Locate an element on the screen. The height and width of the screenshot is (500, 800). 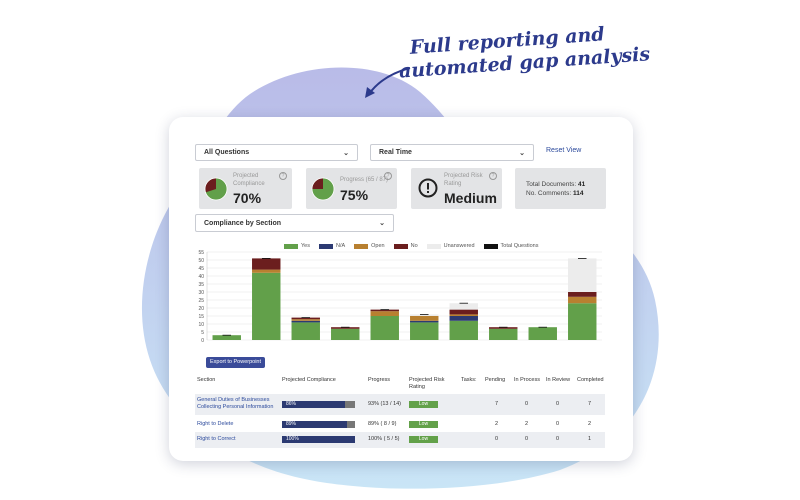
time-select-value: Real Time is located at coordinates (395, 152).